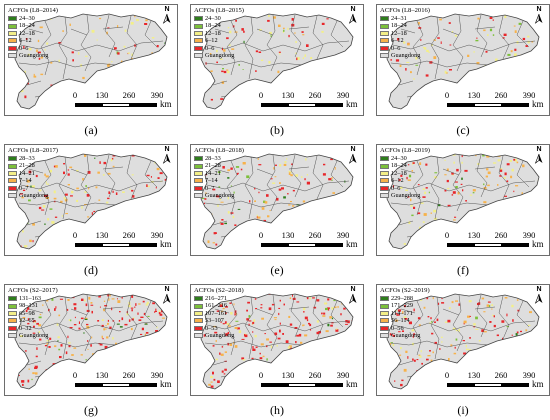 The width and height of the screenshot is (550, 420). What do you see at coordinates (402, 313) in the screenshot?
I see `legend-label: 114–171` at bounding box center [402, 313].